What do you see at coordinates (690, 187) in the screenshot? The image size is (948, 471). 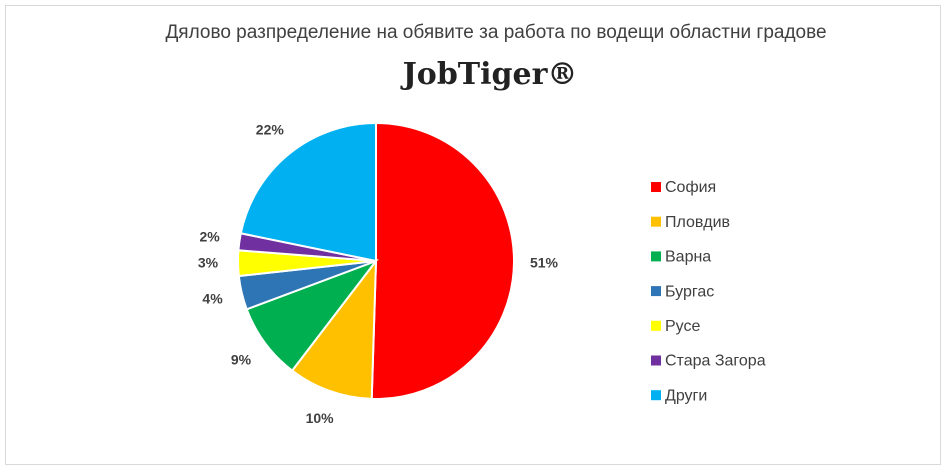 I see `legend-label: София` at bounding box center [690, 187].